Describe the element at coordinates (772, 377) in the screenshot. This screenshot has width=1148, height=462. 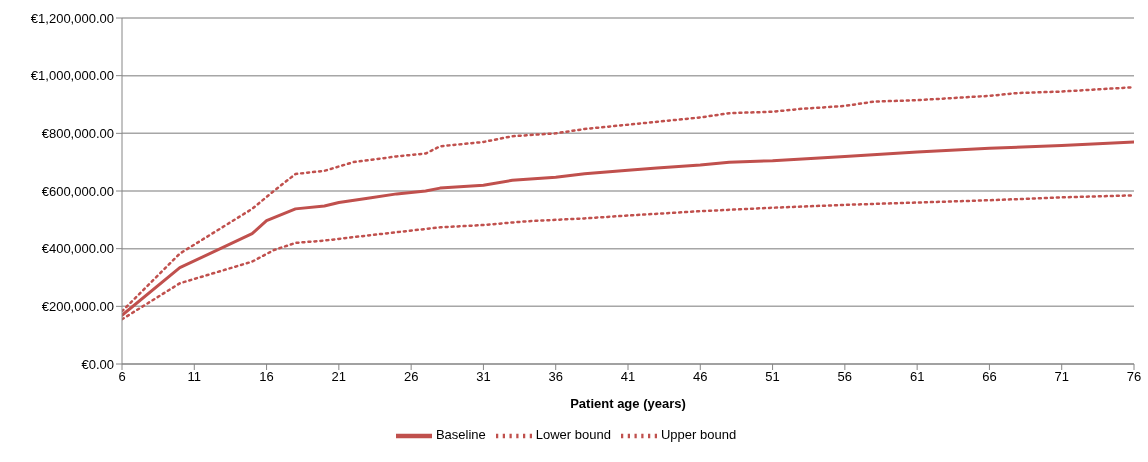
I see `x-tick-label: 51` at that location.